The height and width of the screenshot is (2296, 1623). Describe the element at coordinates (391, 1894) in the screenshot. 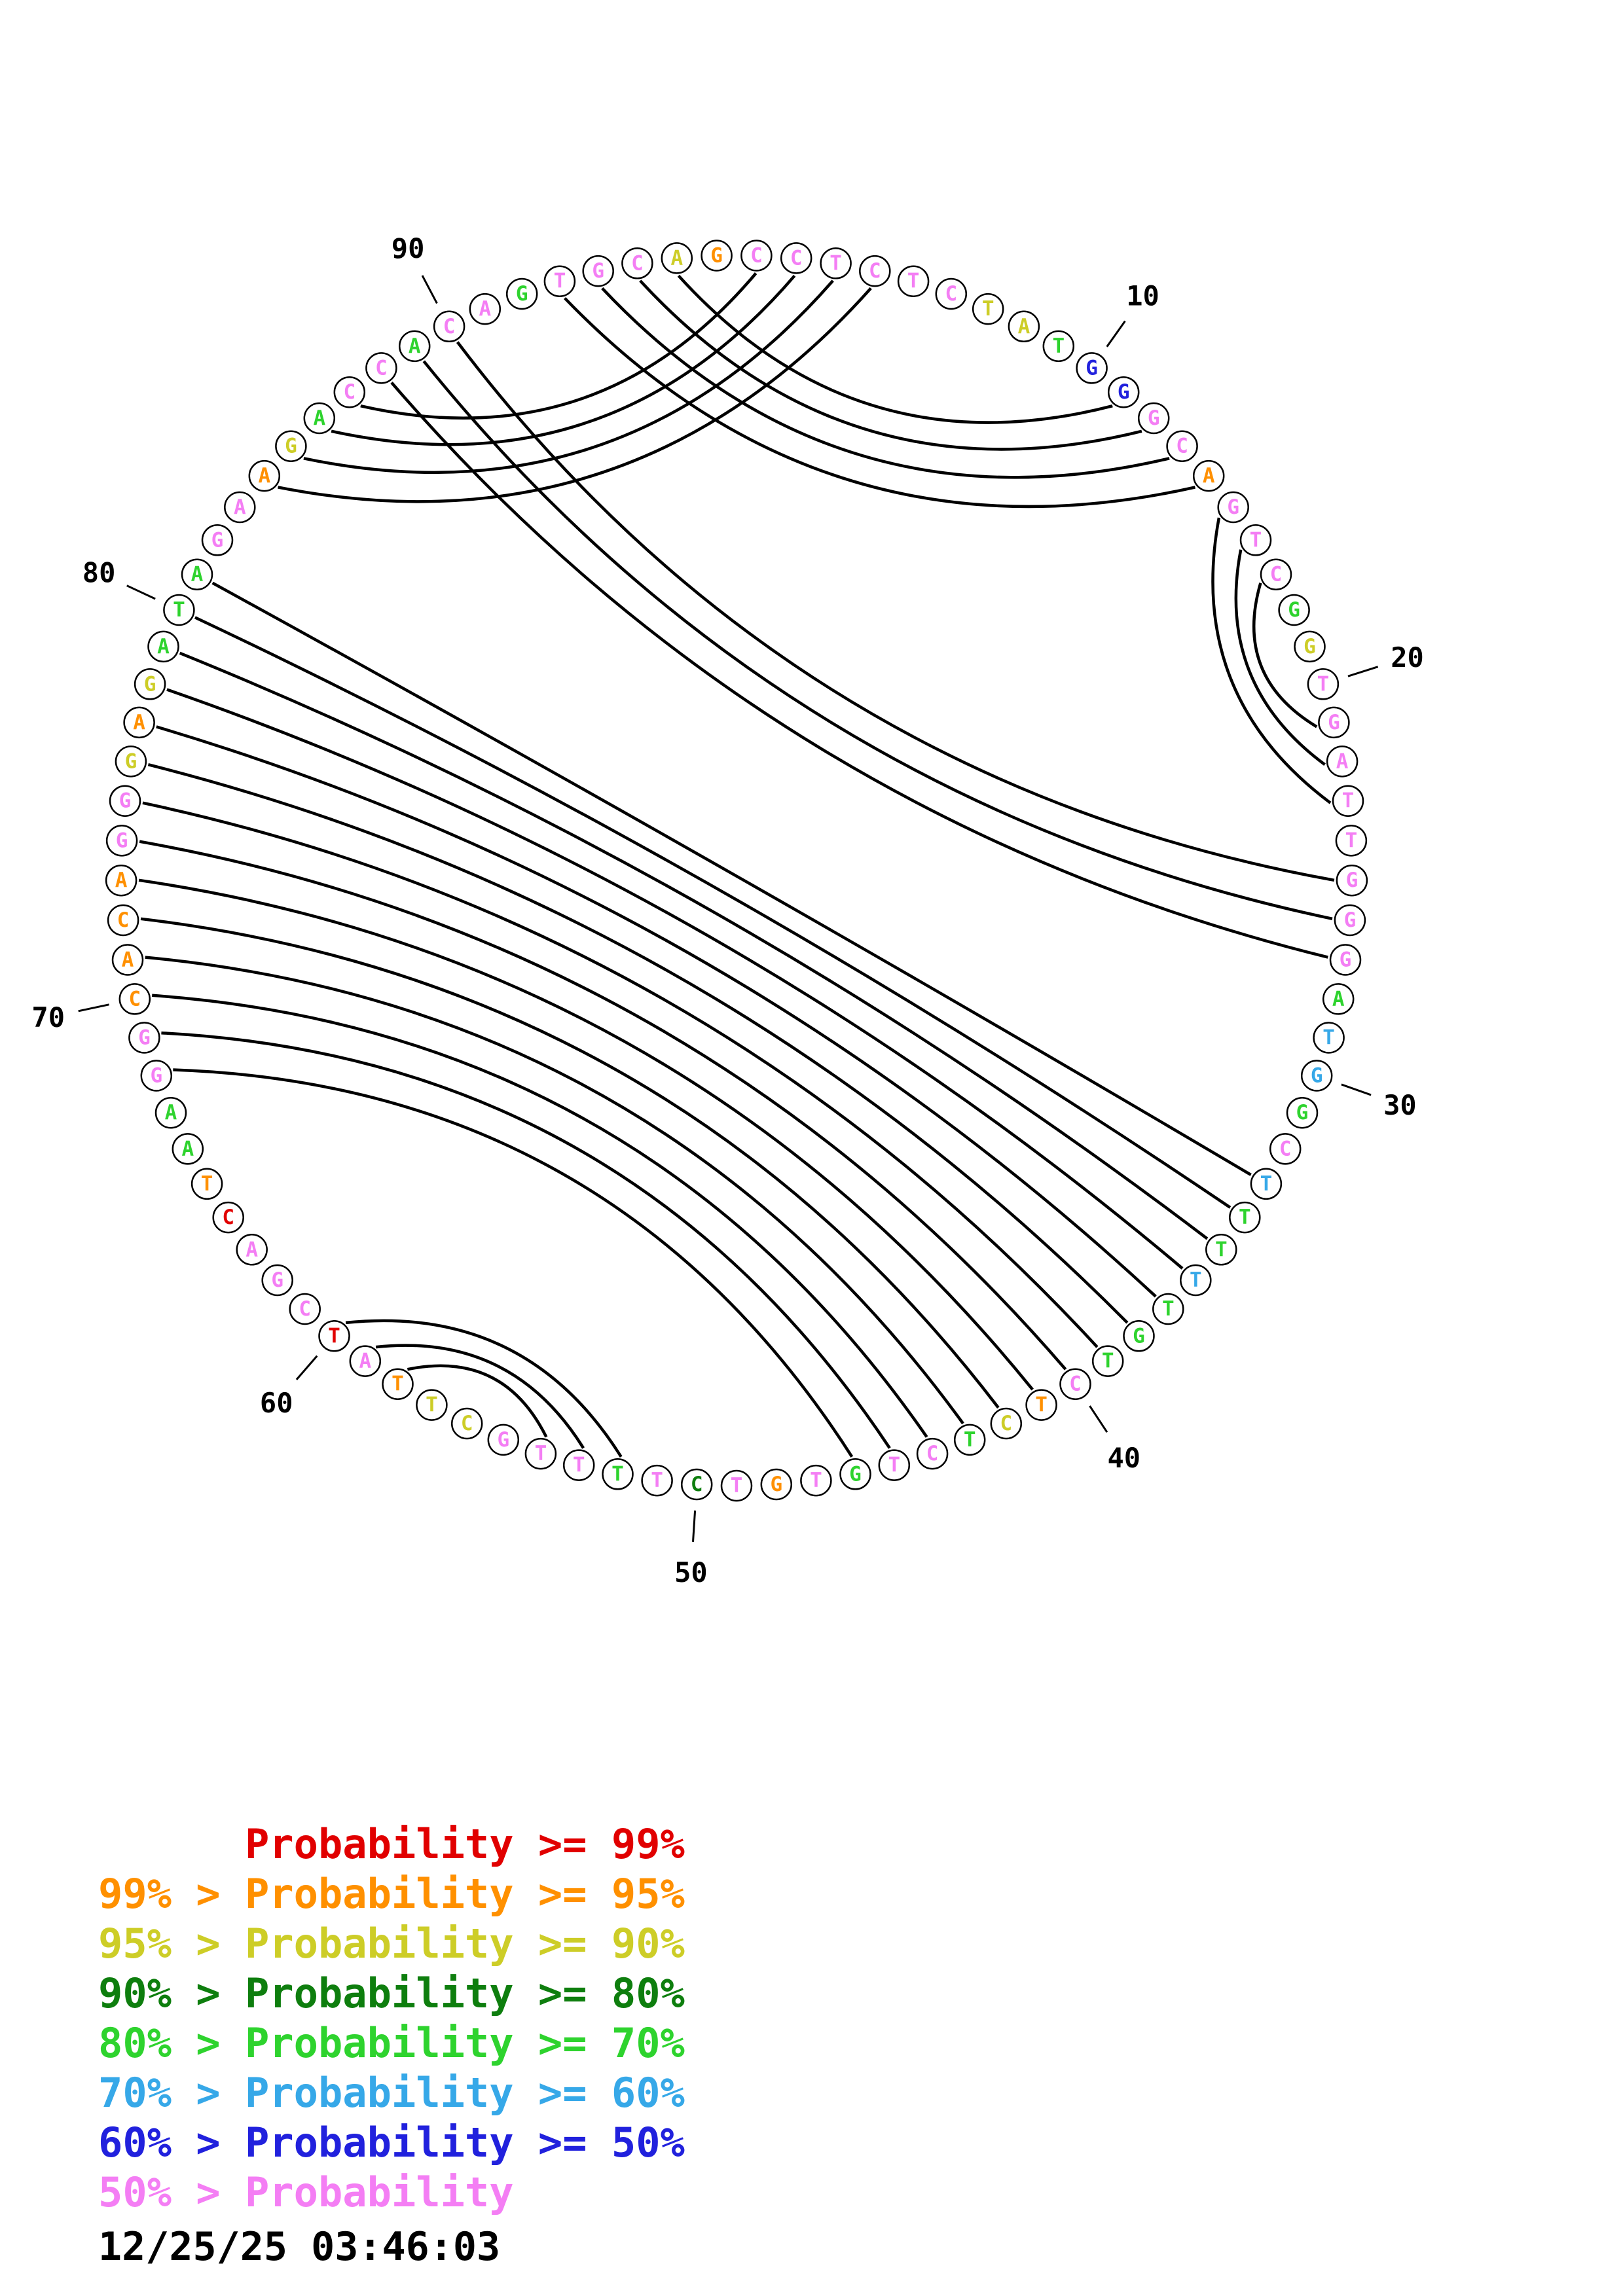

I see `legend-line-95: 99% > Probability >= 95%` at that location.